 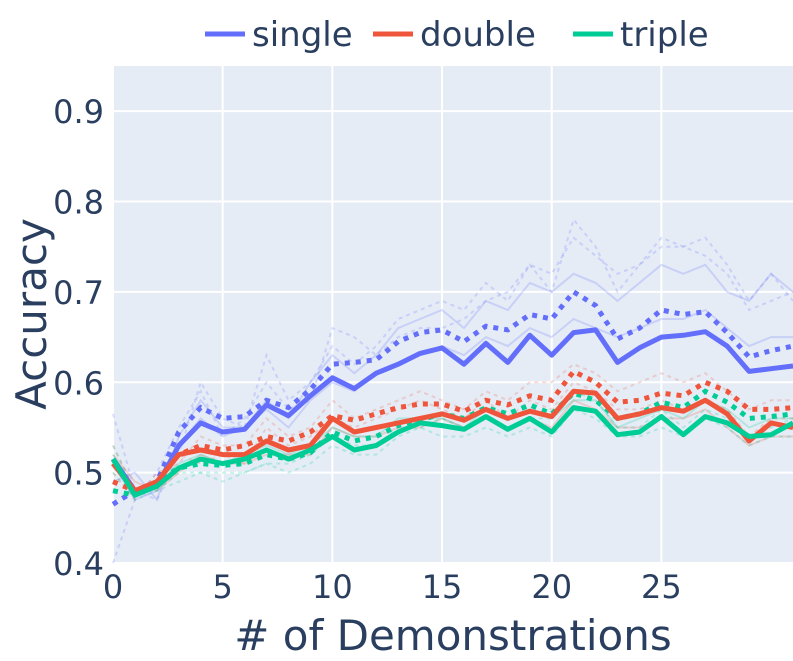 What do you see at coordinates (551, 587) in the screenshot?
I see `x-tick-label: 20` at bounding box center [551, 587].